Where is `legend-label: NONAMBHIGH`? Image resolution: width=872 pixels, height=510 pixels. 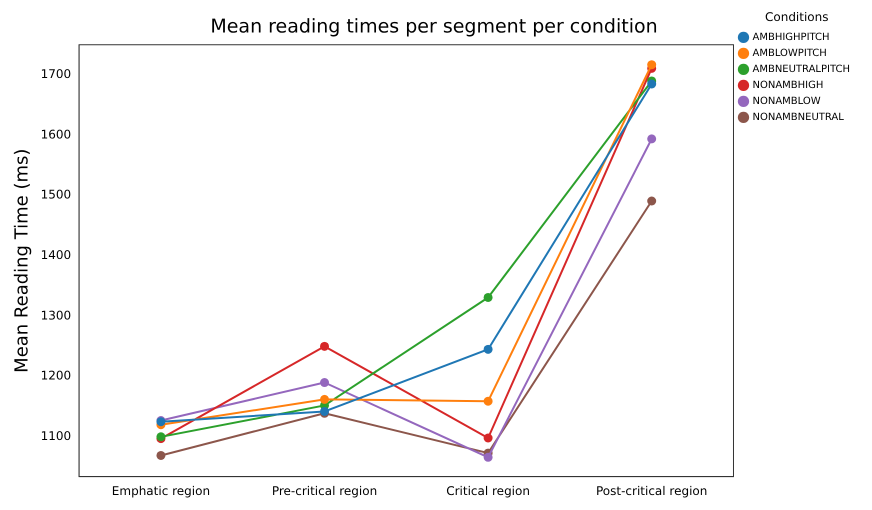 legend-label: NONAMBHIGH is located at coordinates (788, 85).